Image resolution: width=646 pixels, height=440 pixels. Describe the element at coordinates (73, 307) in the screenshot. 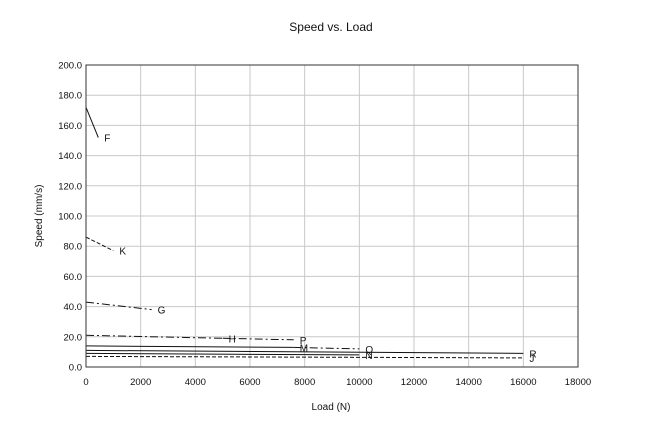

I see `y-tick-label: 40.0` at that location.